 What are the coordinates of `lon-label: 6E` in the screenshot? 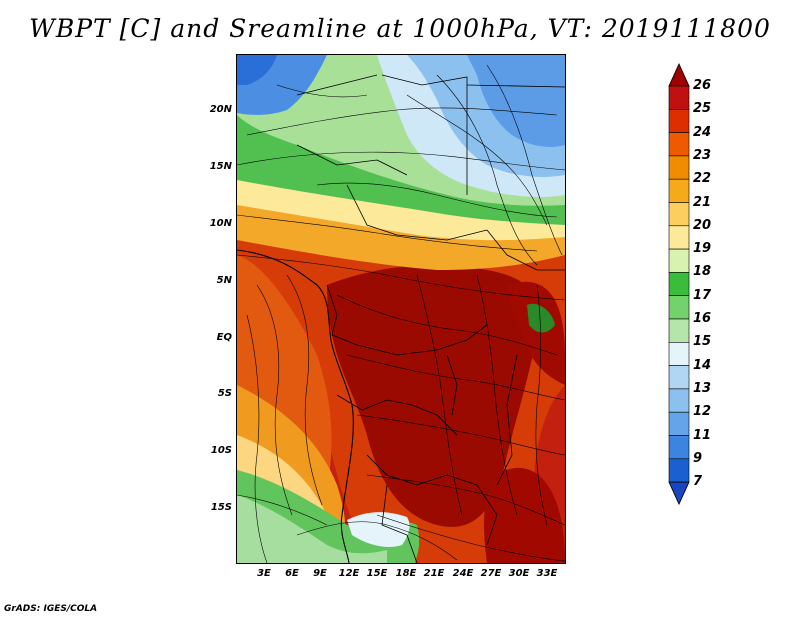 It's located at (292, 573).